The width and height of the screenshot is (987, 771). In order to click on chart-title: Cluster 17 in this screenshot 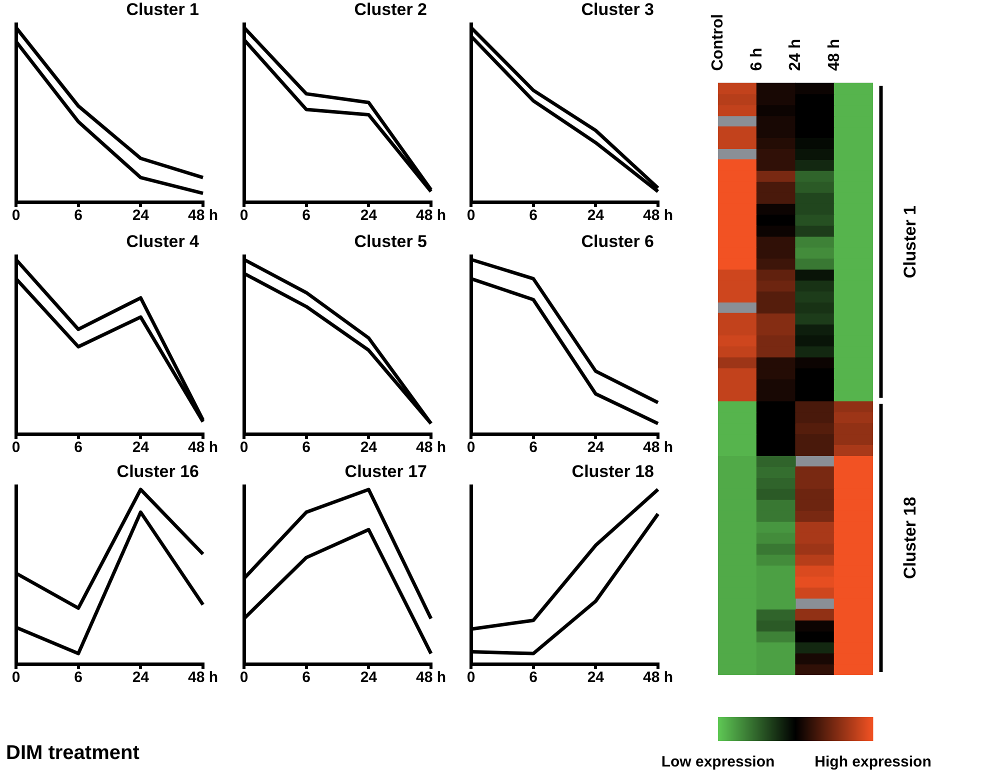, I will do `click(385, 472)`.